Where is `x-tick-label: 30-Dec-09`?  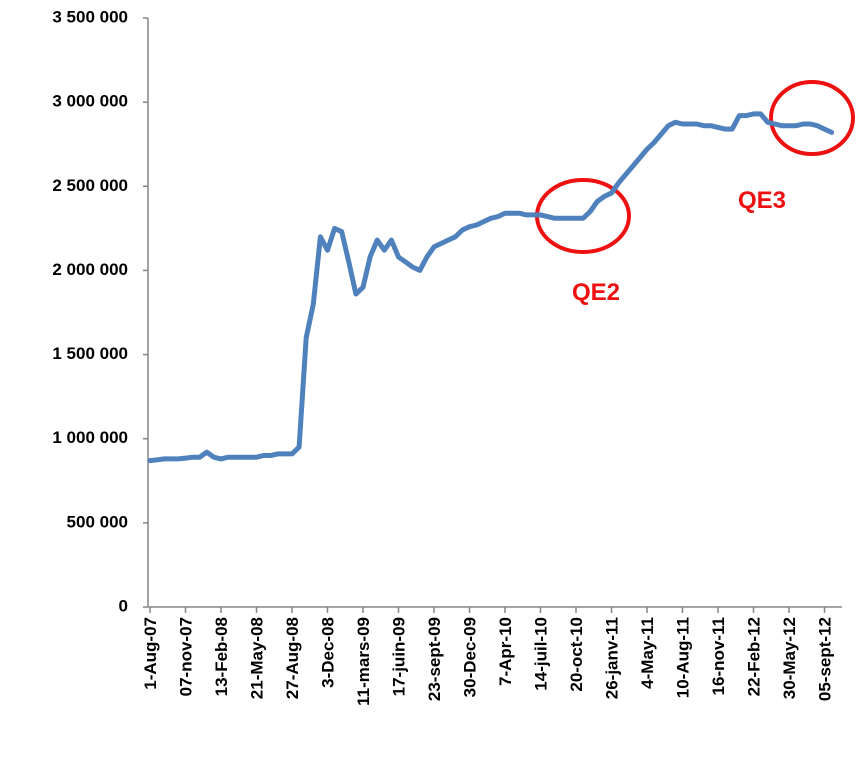
x-tick-label: 30-Dec-09 is located at coordinates (470, 657).